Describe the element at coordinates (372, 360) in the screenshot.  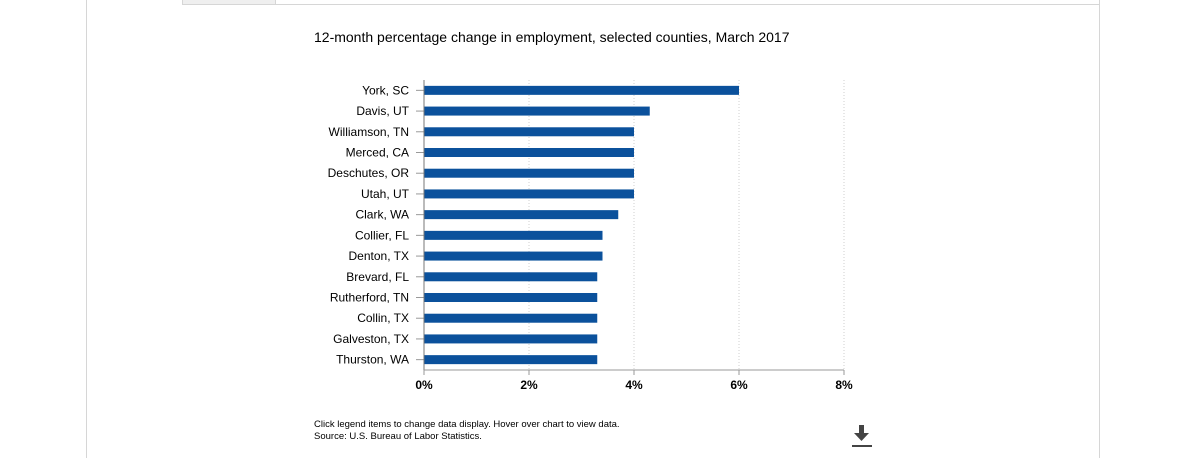
I see `category-label: Thurston, WA` at that location.